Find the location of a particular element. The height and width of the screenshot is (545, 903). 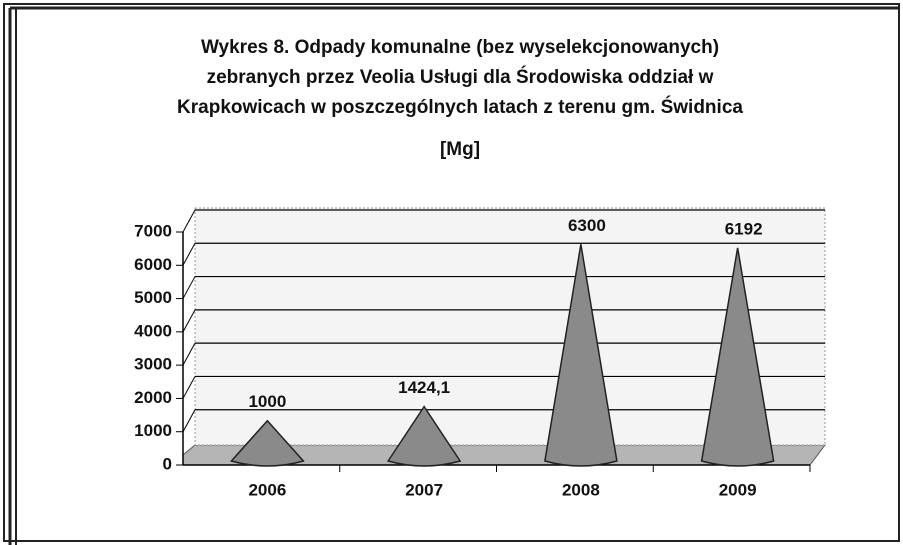

y-tick-label: 7000 is located at coordinates (153, 230).